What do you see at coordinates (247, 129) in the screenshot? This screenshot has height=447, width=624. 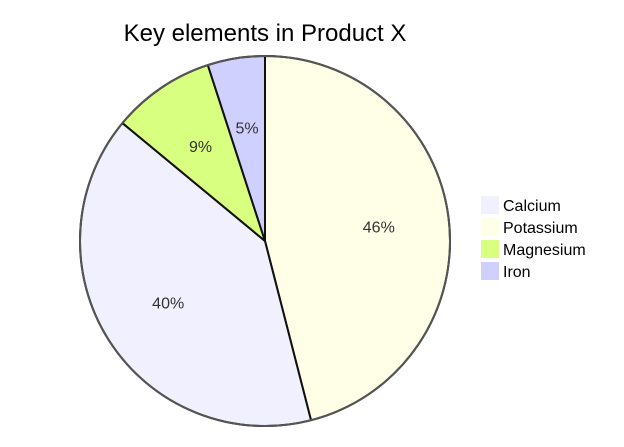 I see `pie-label-iron: 5%` at bounding box center [247, 129].